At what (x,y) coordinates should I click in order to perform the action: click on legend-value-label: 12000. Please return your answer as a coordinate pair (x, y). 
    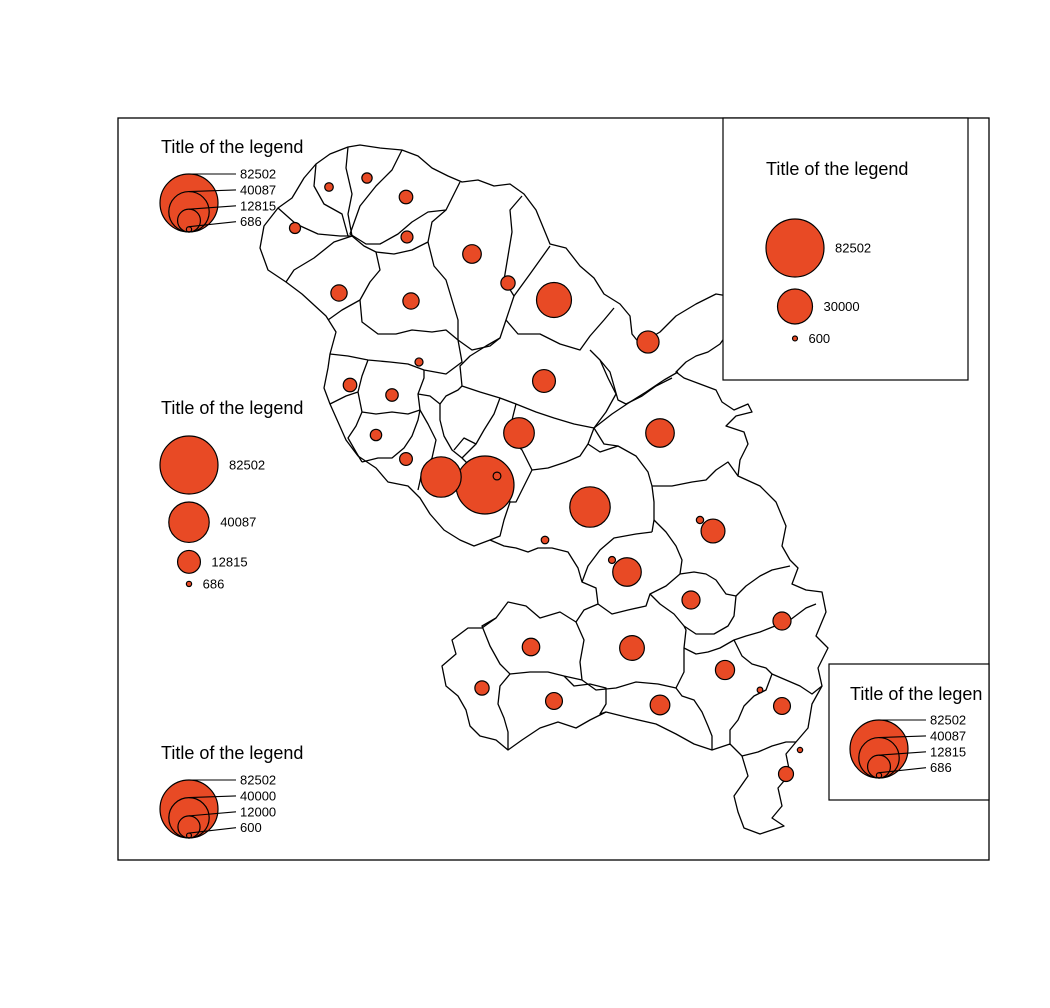
    Looking at the image, I should click on (258, 811).